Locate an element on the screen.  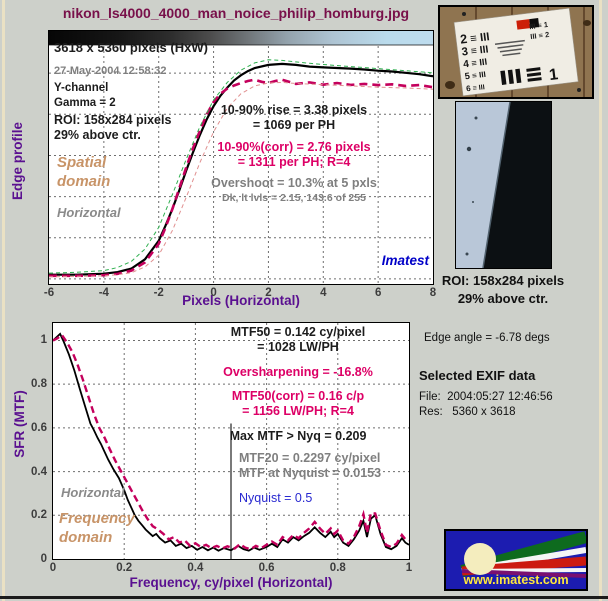
edge-angle-readout: Edge angle = -6.78 degs is located at coordinates (487, 338).